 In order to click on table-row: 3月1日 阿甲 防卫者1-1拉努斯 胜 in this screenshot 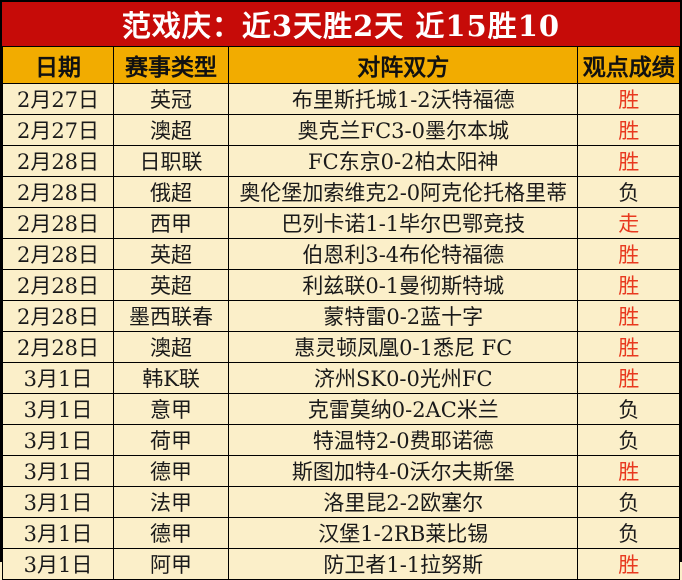, I will do `click(340, 564)`.